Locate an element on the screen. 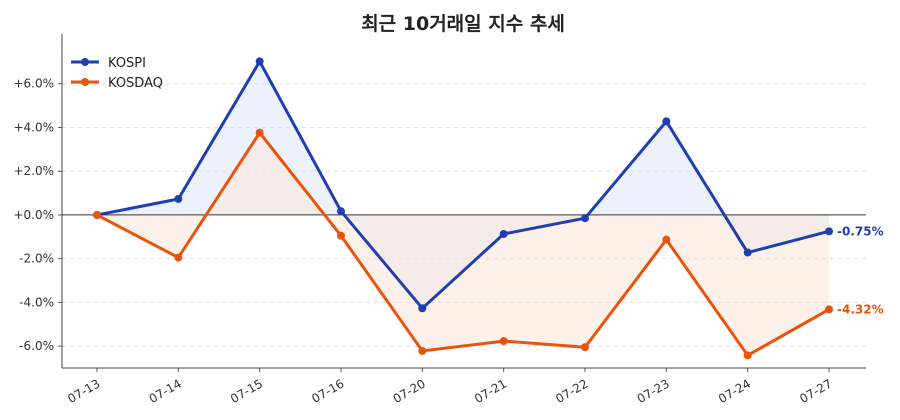 The width and height of the screenshot is (900, 420). x-tick-label: 07-14 is located at coordinates (165, 391).